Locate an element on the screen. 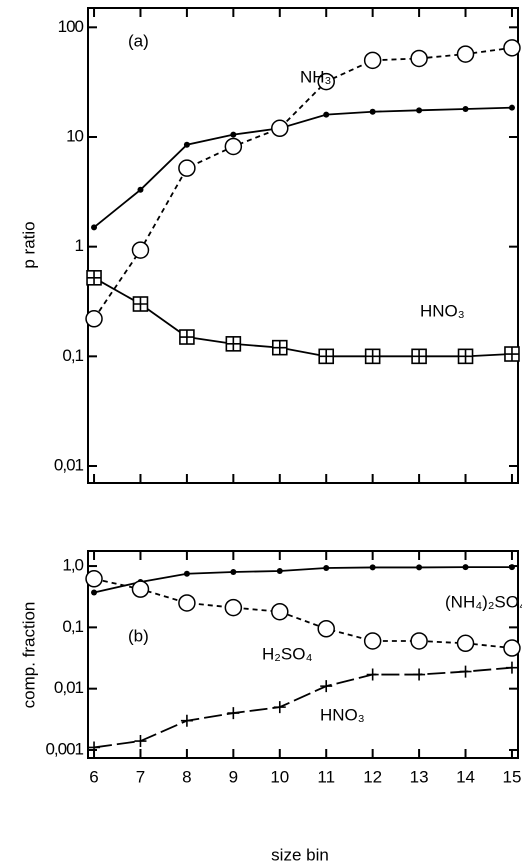 This screenshot has height=867, width=522. x-tick-label: 14 is located at coordinates (465, 776).